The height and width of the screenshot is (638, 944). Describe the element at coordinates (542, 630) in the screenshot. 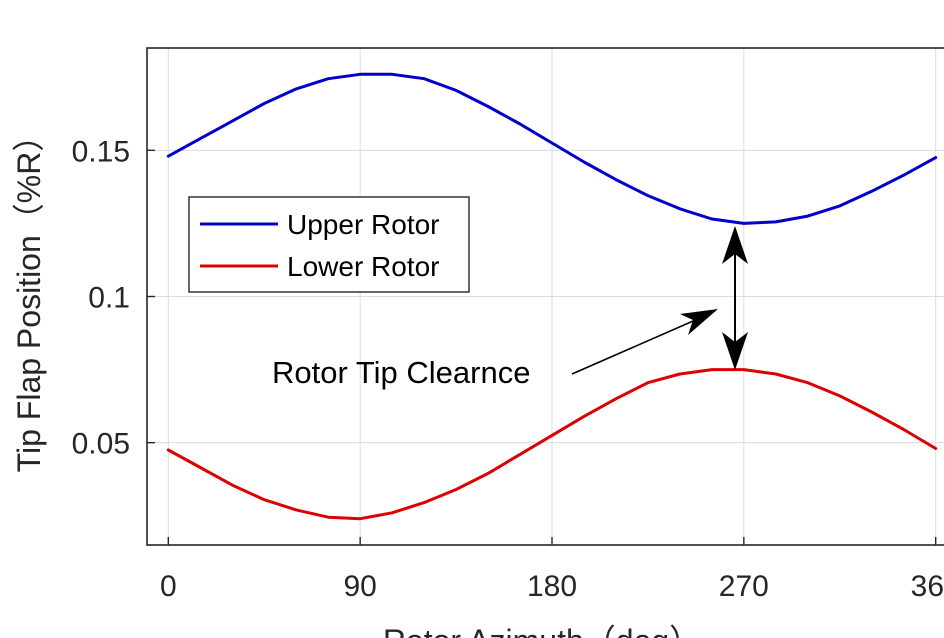

I see `x-axis-title: Rotor Azimuth（deg）` at that location.